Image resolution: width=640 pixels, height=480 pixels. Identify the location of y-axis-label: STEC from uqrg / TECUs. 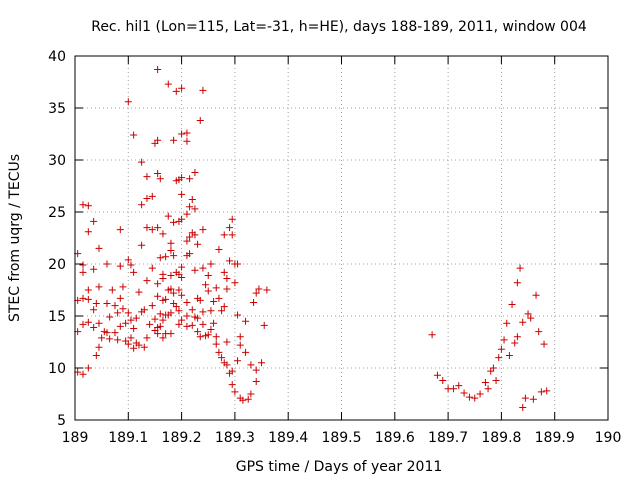
(15, 238).